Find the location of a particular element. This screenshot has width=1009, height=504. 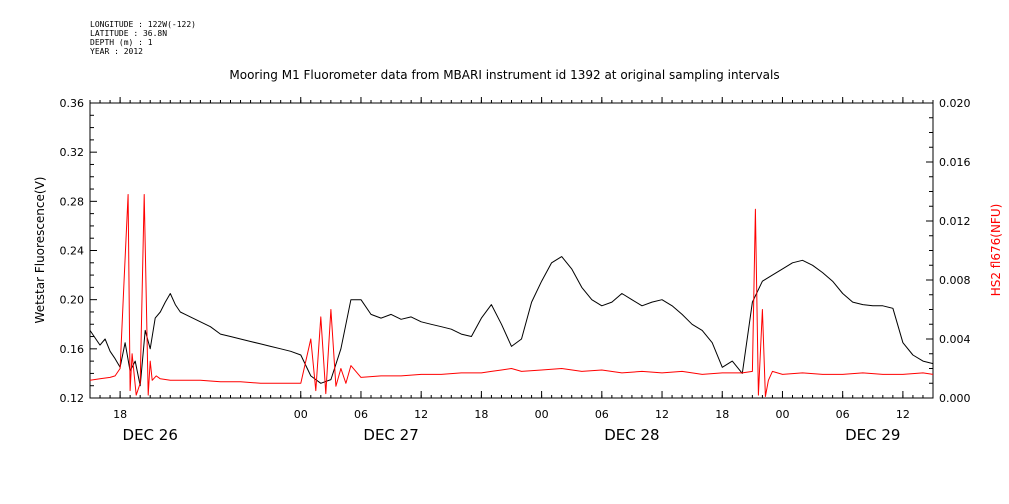

latitude-label: LATITUDE : 36.8N is located at coordinates (129, 33).